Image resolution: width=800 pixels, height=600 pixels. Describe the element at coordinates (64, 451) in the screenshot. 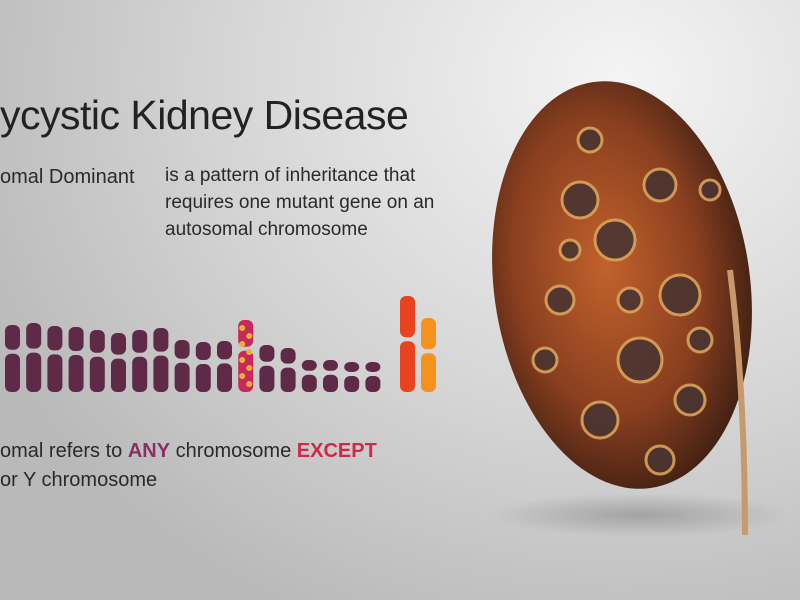

I see `note-text: omal refers to` at that location.